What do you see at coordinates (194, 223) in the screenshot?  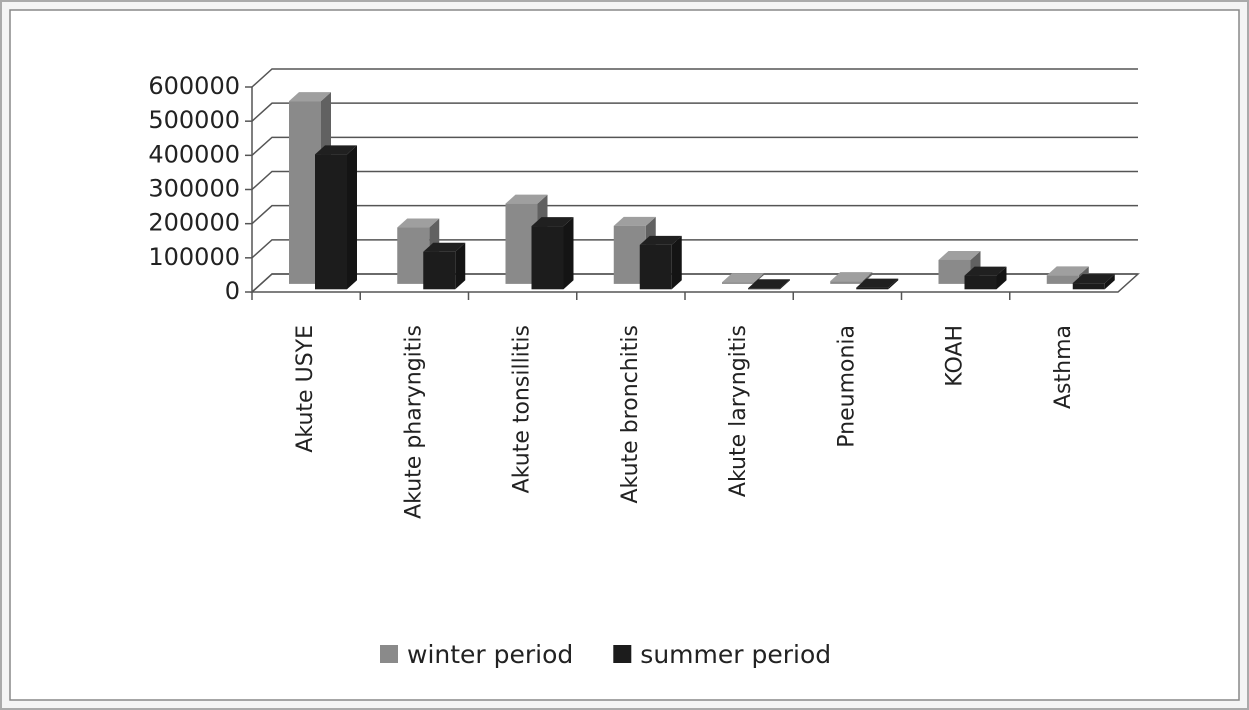 I see `y-tick-label: 200000` at bounding box center [194, 223].